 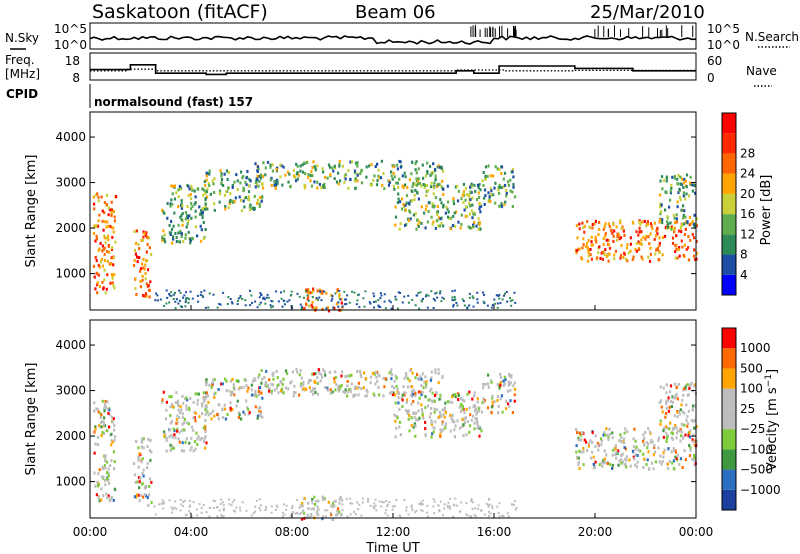 I want to click on velocity-ylabel: Slant Range [km], so click(x=31, y=419).